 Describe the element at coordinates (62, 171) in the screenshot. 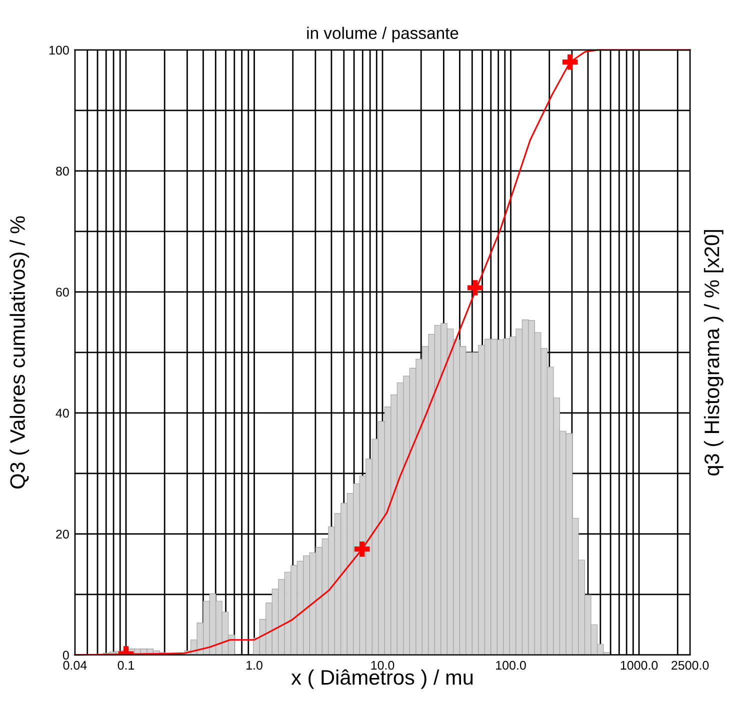

I see `y-tick-label: 80` at that location.